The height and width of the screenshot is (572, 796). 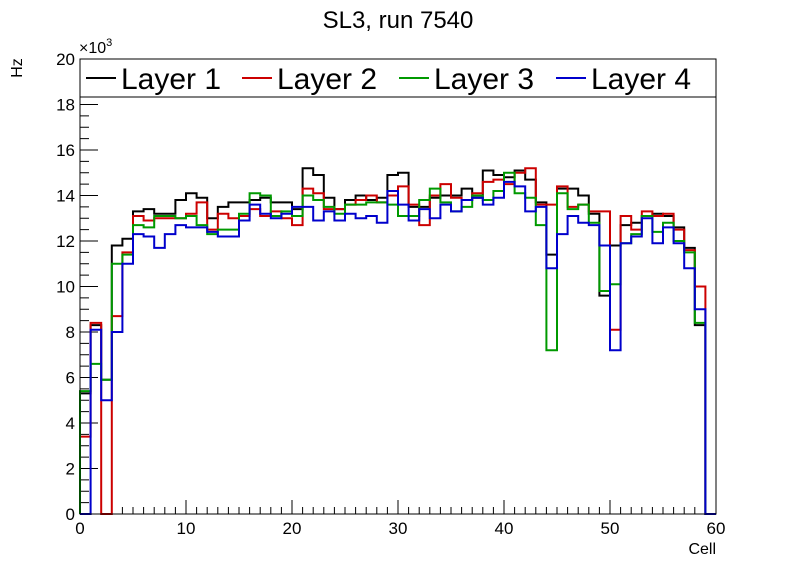 I want to click on y-tick-label: 0, so click(x=70, y=514).